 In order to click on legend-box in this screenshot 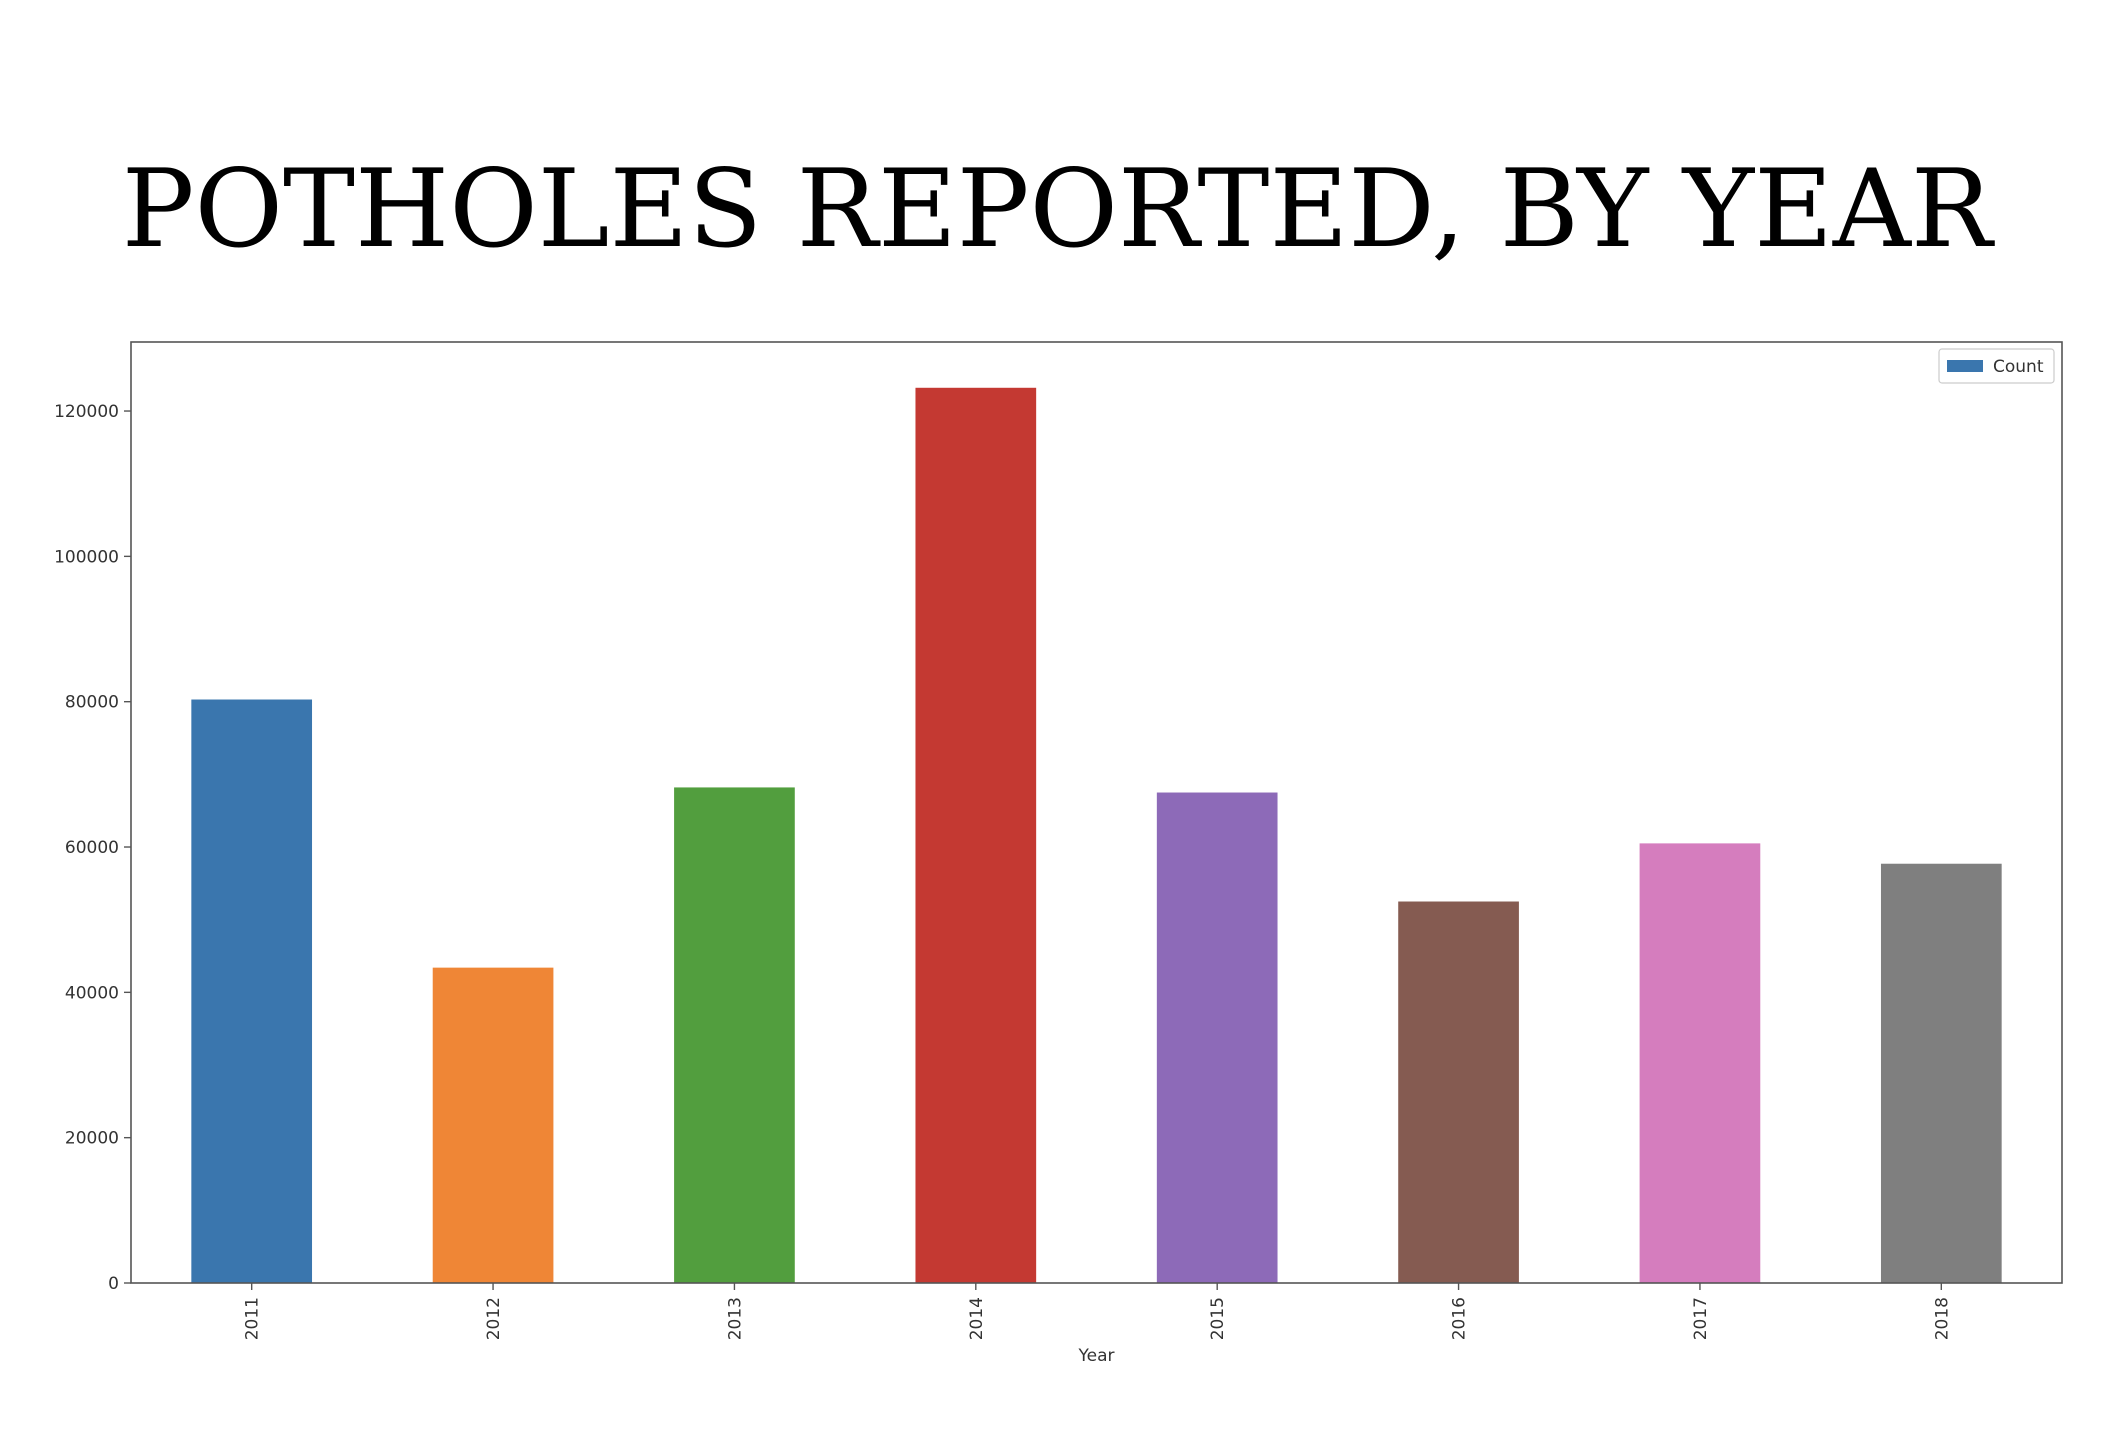, I will do `click(1996, 366)`.